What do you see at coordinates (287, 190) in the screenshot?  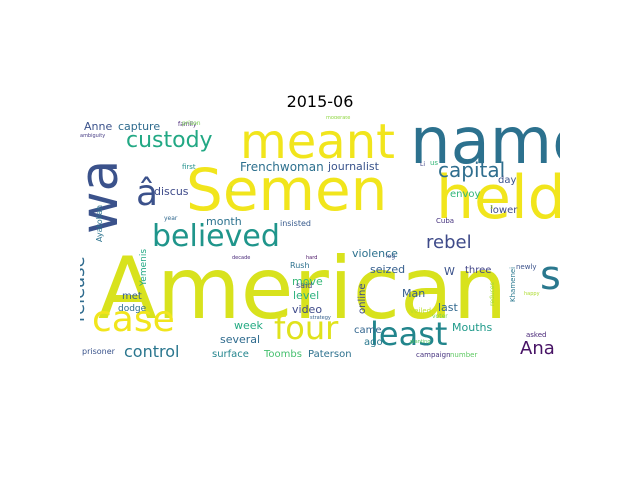 I see `word-1: Semen` at bounding box center [287, 190].